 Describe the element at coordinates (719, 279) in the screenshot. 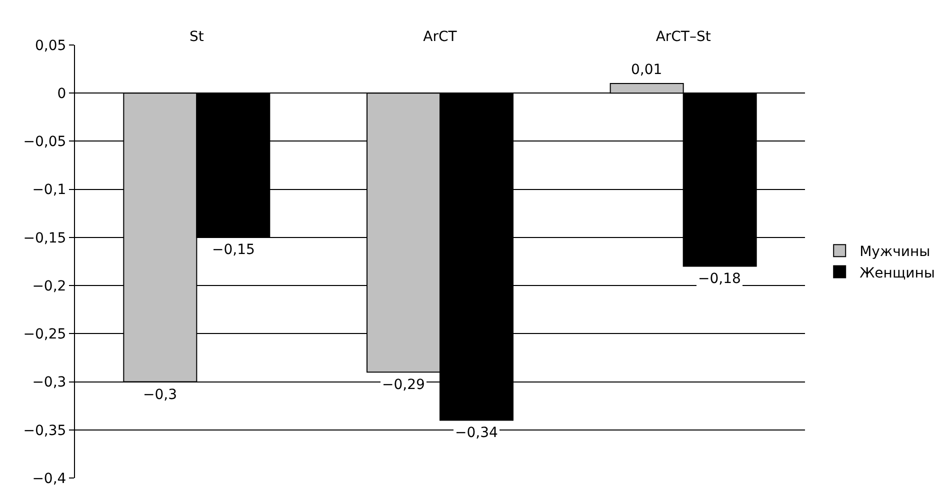

I see `data-label: −0,18` at that location.